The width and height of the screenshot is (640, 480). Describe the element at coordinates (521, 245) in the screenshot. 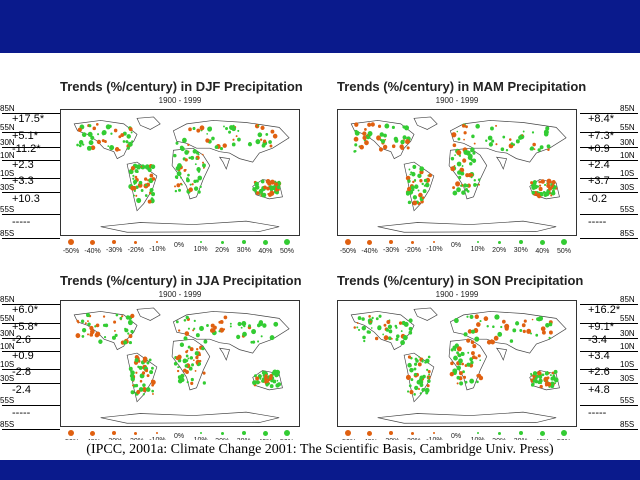

I see `legend-item: 30%` at that location.